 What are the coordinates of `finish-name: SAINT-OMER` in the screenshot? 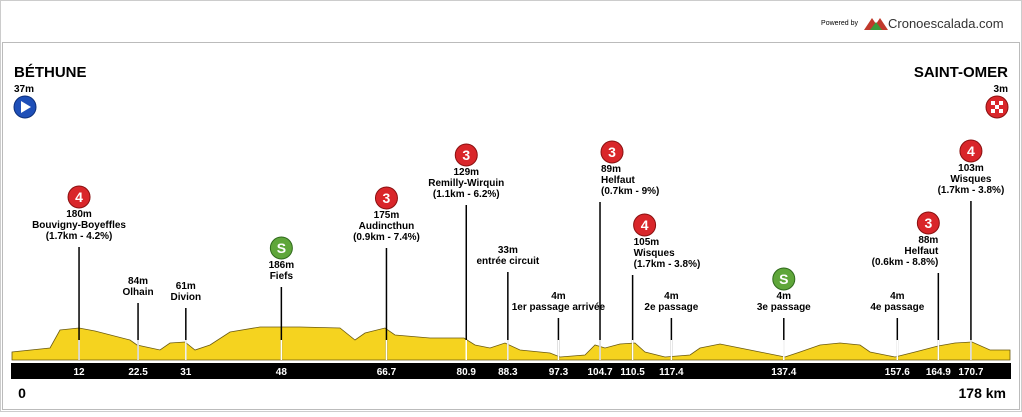 It's located at (961, 72).